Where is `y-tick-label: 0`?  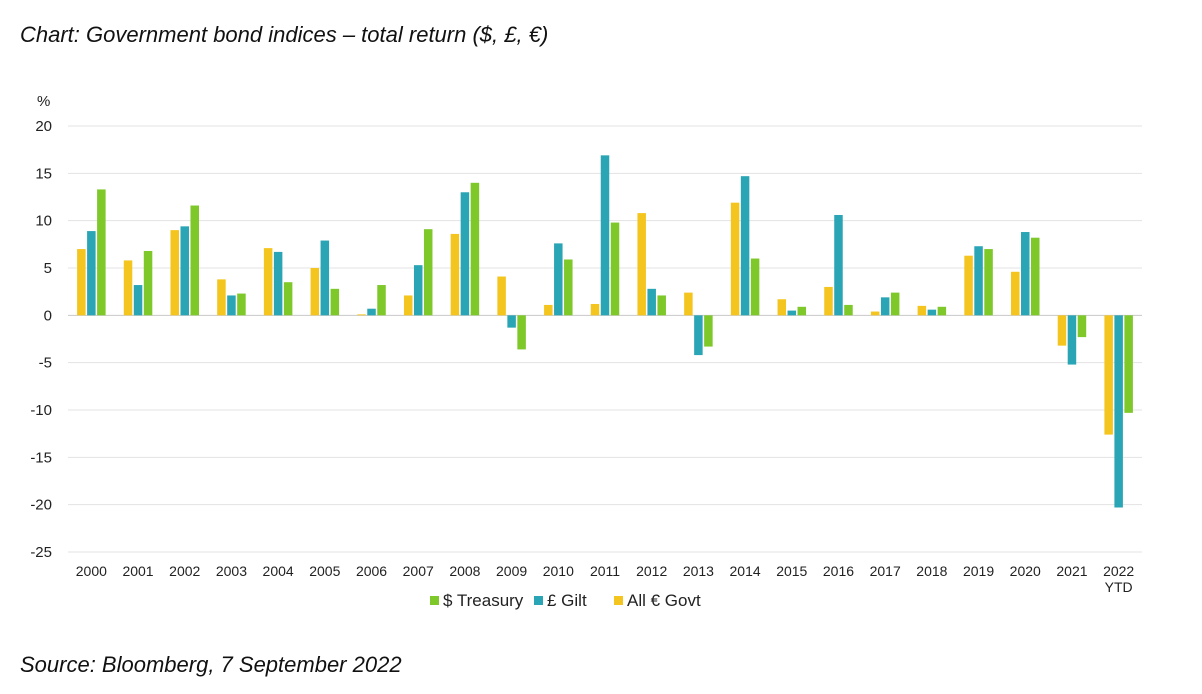
y-tick-label: 0 is located at coordinates (48, 315).